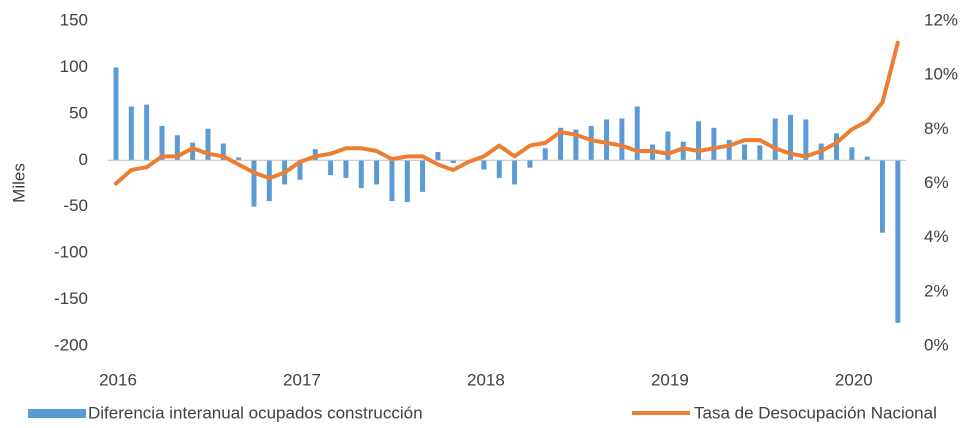 The width and height of the screenshot is (974, 428). I want to click on legend-label: Tasa de Desocupación Nacional, so click(815, 412).